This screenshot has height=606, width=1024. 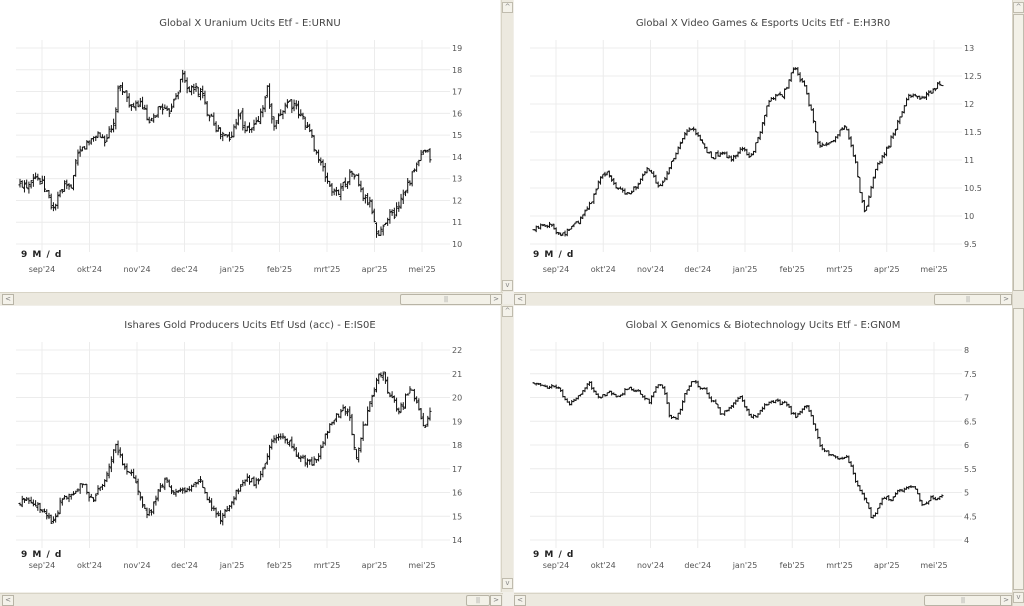 What do you see at coordinates (970, 469) in the screenshot?
I see `y-tick-label: 5.5` at bounding box center [970, 469].